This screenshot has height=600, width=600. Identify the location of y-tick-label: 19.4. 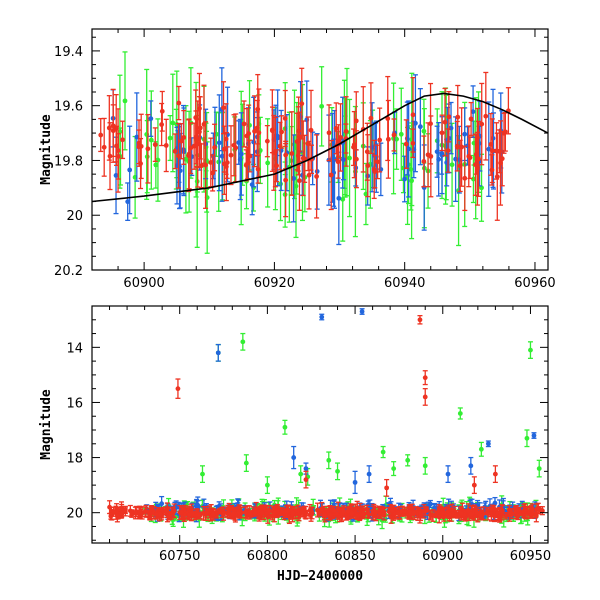
(68, 52).